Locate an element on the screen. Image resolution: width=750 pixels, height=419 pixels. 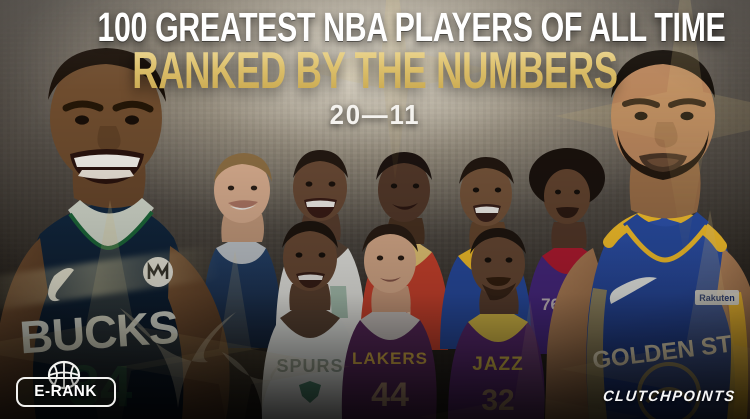
basketball-icon is located at coordinates (64, 374).